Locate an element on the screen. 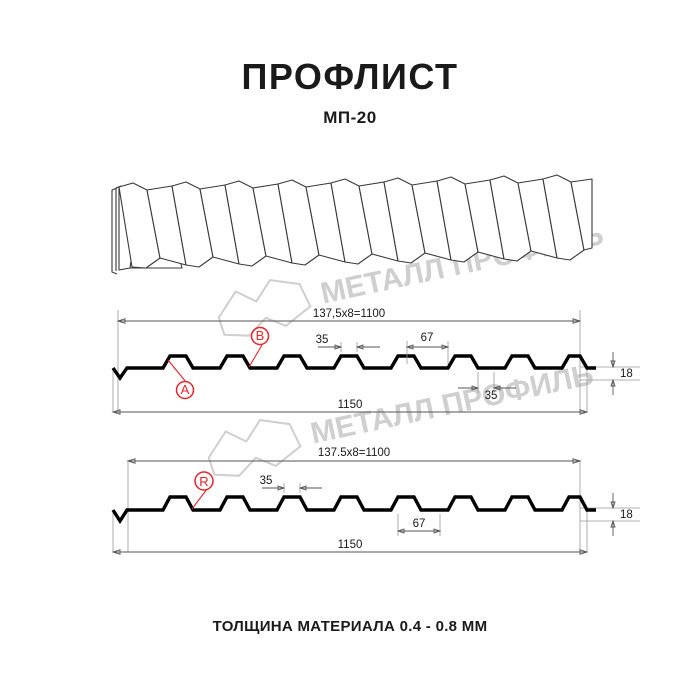 The image size is (700, 700). dim-label-height-bottom-18: 18 is located at coordinates (626, 515).